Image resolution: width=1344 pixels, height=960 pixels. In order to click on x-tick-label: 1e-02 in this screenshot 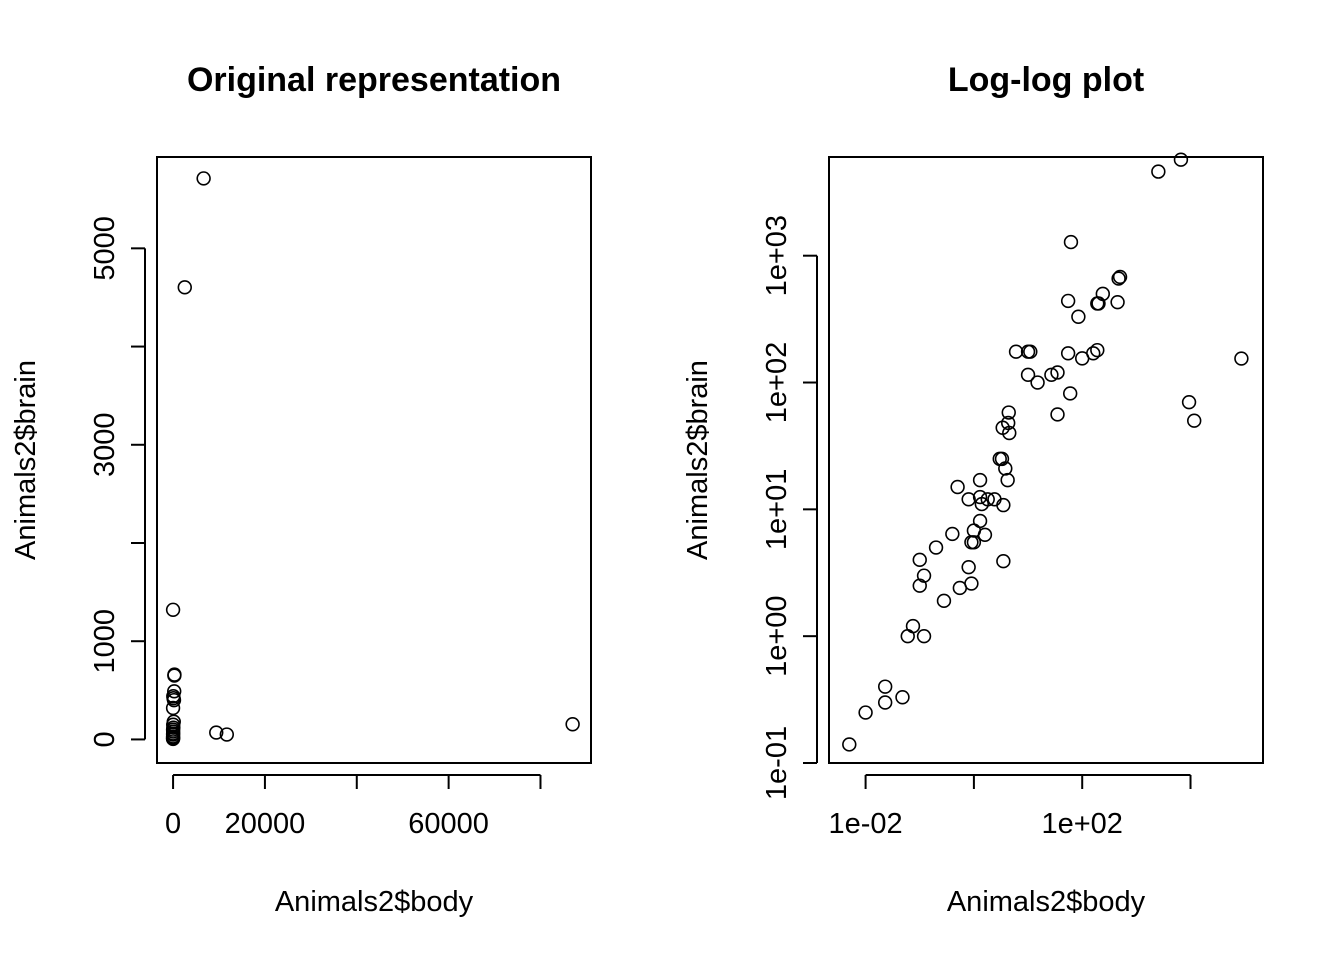, I will do `click(866, 824)`.